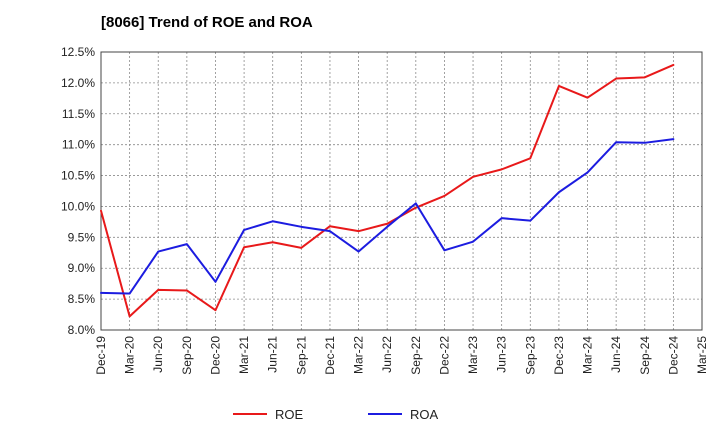 The height and width of the screenshot is (440, 720). Describe the element at coordinates (559, 355) in the screenshot. I see `x-tick-label: Dec-23` at that location.